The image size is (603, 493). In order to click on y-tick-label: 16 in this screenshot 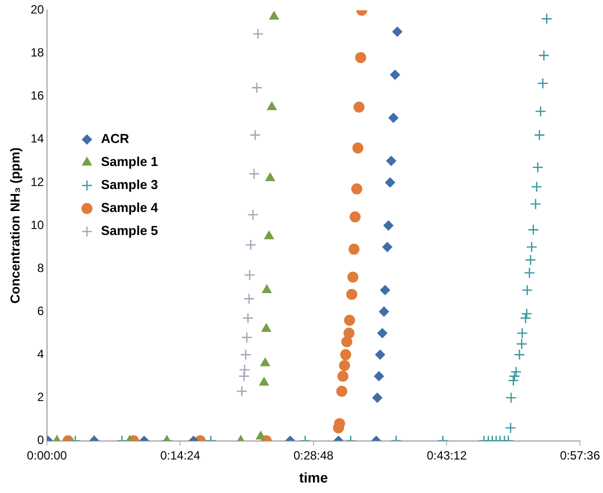, I will do `click(37, 95)`.